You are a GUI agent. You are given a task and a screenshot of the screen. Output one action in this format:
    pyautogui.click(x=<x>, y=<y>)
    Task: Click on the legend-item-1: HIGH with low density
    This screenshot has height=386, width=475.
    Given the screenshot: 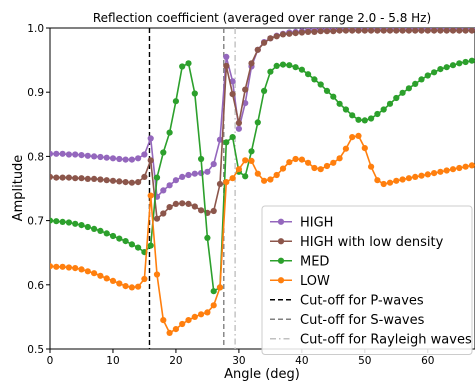 What is the action you would take?
    pyautogui.click(x=357, y=242)
    